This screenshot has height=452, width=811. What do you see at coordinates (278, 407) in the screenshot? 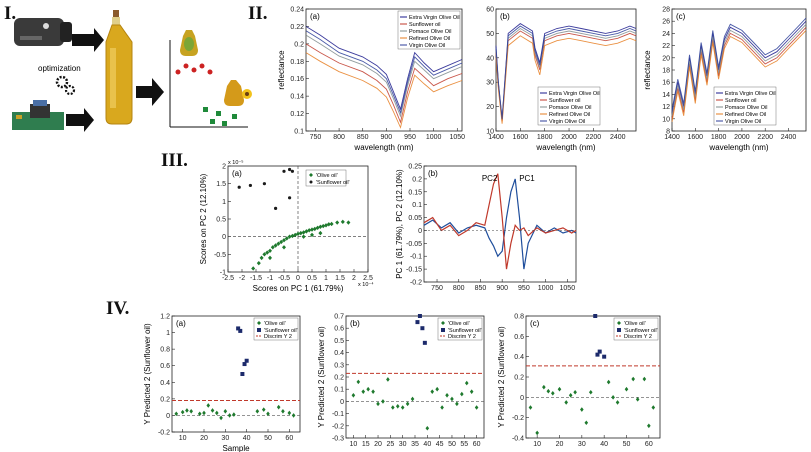
I see `chart-iva-olive-point` at bounding box center [278, 407].